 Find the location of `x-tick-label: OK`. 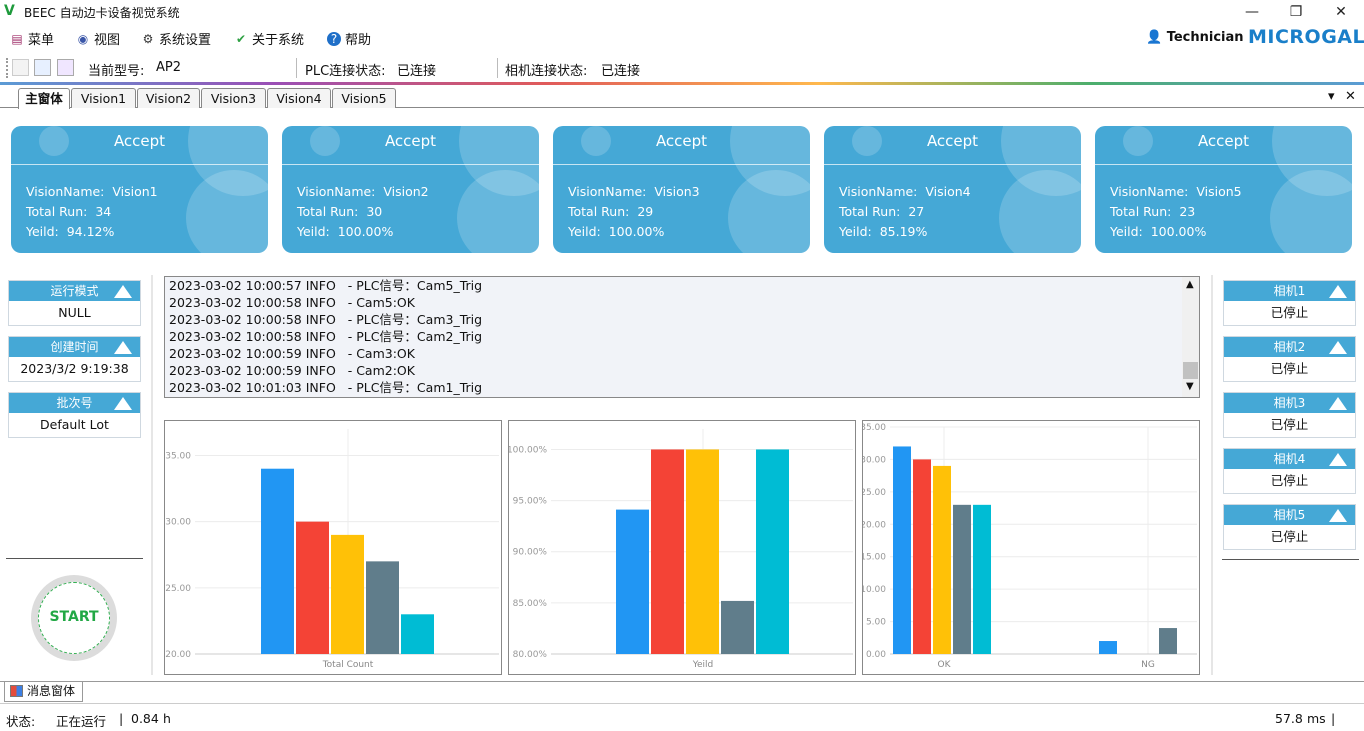

x-tick-label: OK is located at coordinates (945, 665).